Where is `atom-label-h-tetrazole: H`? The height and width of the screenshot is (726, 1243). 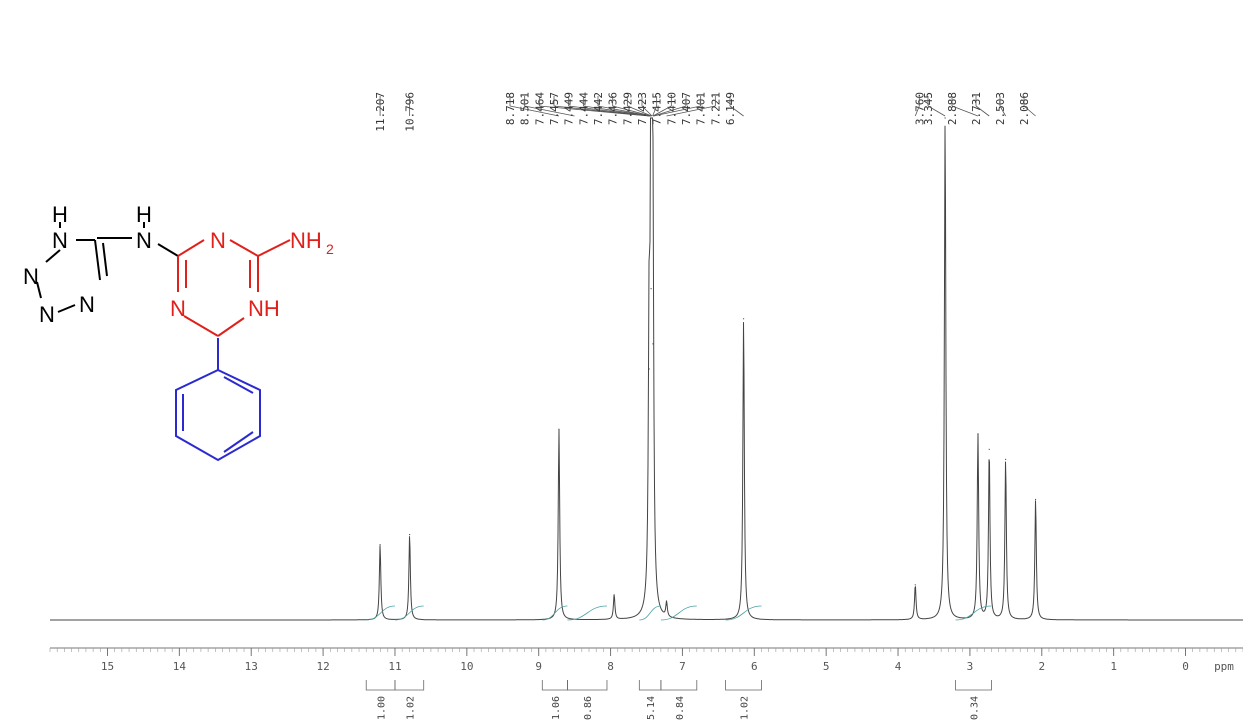
atom-label-h-tetrazole: H is located at coordinates (60, 214).